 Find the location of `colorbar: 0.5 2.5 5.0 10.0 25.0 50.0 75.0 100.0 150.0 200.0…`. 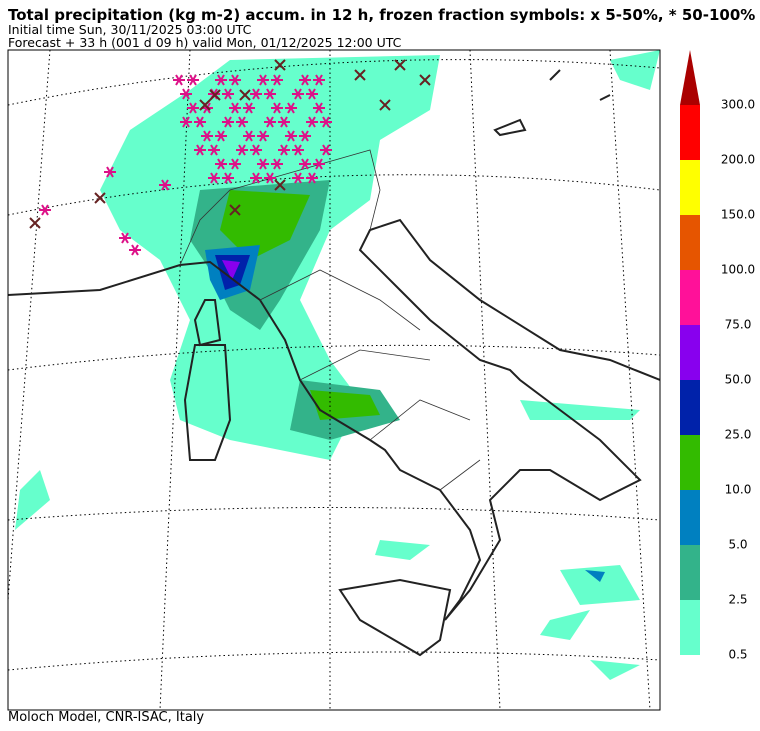

colorbar: 0.5 2.5 5.0 10.0 25.0 50.0 75.0 100.0 150.0 200.0… is located at coordinates (717, 356).